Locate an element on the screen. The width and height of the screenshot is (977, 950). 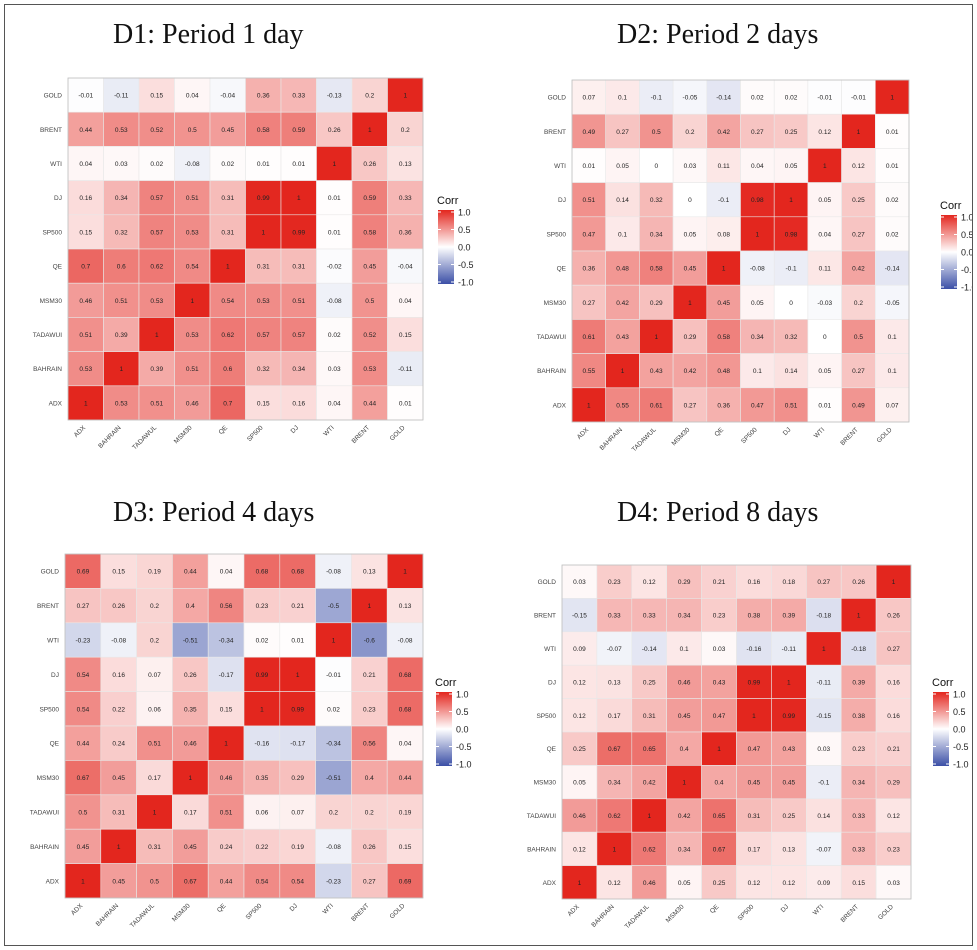
cell-value-label: 0.16 is located at coordinates (754, 582).